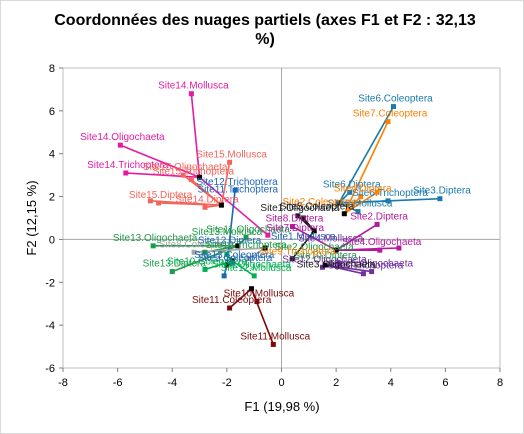 The width and height of the screenshot is (524, 434). I want to click on point-label: Site2.Diptera, so click(379, 216).